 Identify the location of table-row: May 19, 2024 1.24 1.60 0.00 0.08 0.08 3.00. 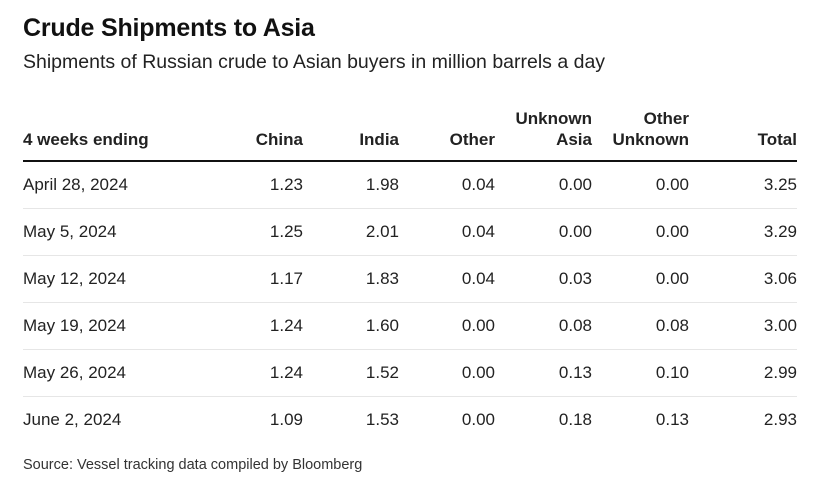
(410, 326).